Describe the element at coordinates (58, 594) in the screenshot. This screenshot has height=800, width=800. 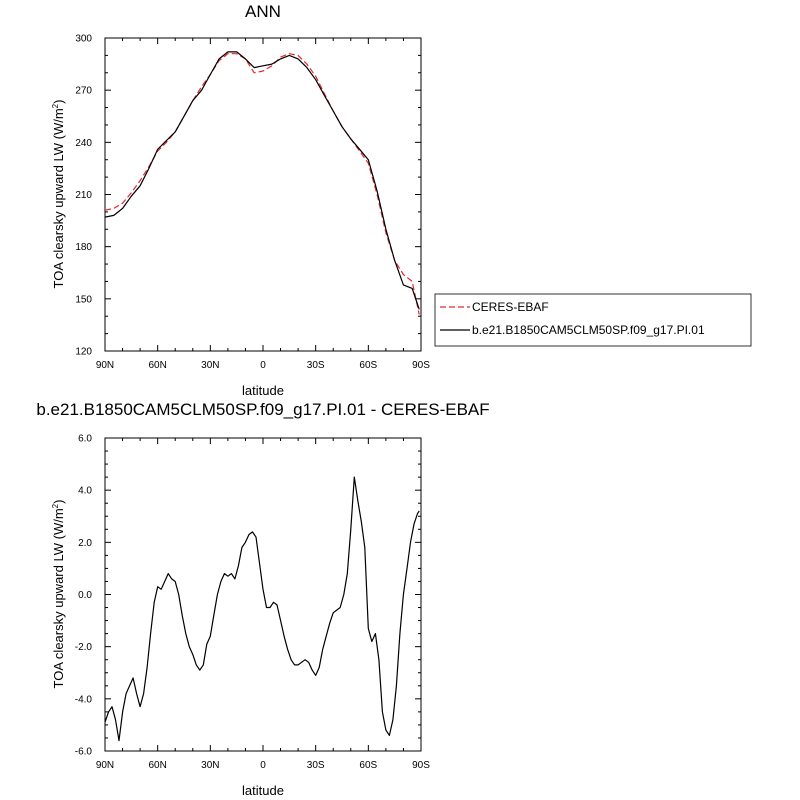
I see `bottom-chart-y-axis-label: TOA clearsky upward LW (W/m2)` at that location.